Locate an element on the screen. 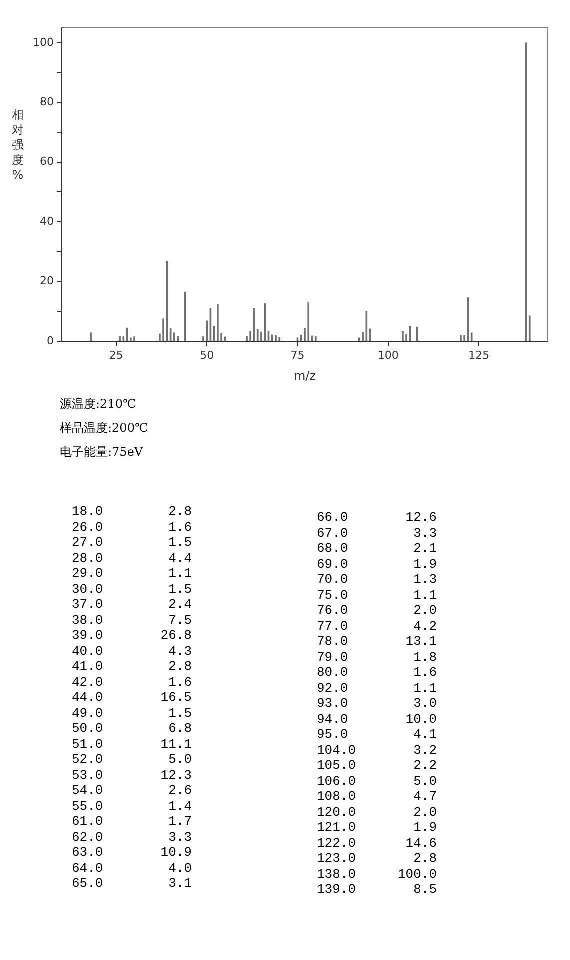 The height and width of the screenshot is (960, 570). data-label: 3.0 is located at coordinates (424, 704).